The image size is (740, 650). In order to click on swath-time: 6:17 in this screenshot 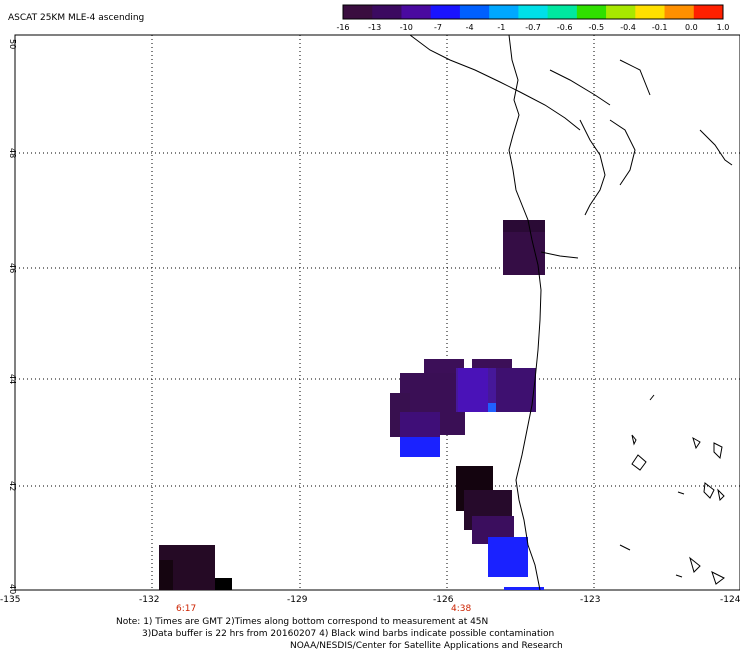, I will do `click(186, 609)`.